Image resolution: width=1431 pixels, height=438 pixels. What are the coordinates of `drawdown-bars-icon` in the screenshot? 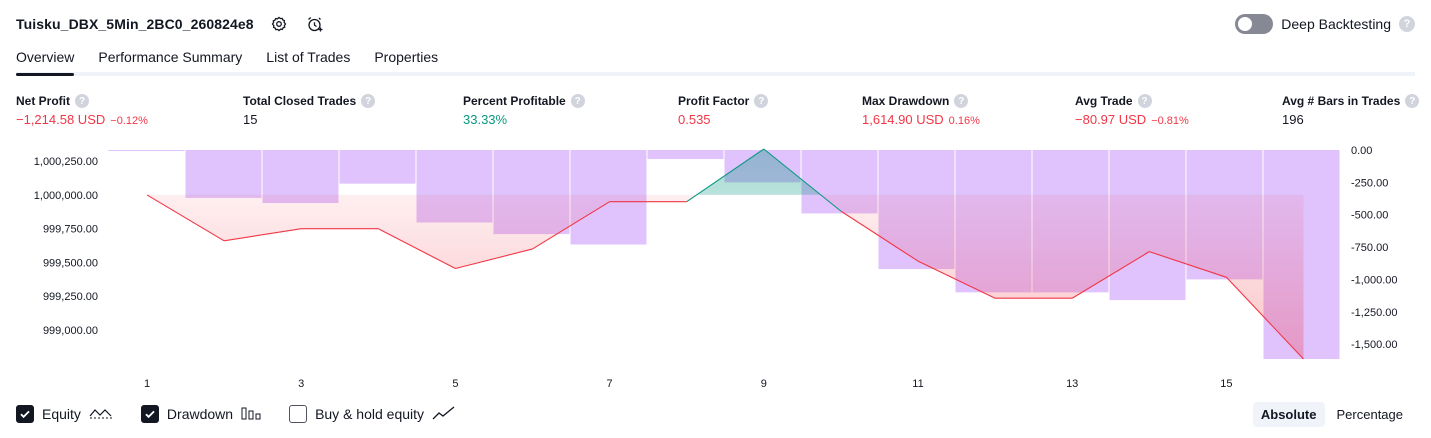 It's located at (251, 414).